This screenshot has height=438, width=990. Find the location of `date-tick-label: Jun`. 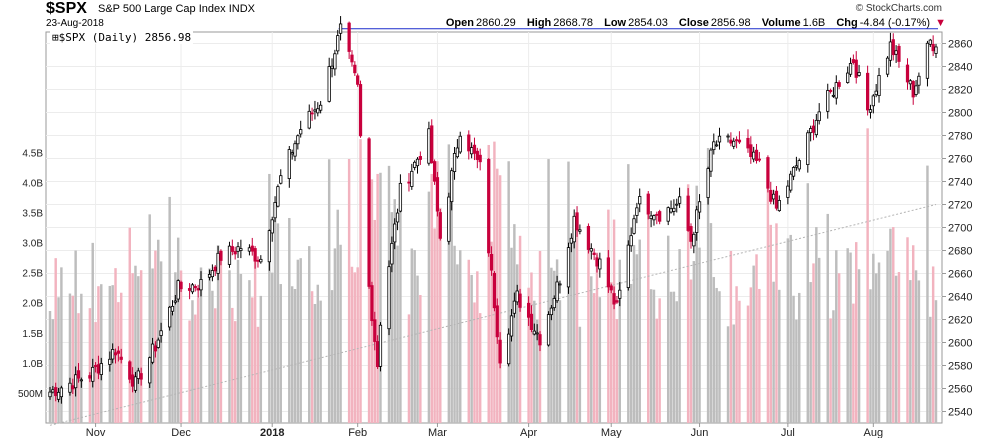

date-tick-label: Jun is located at coordinates (700, 432).